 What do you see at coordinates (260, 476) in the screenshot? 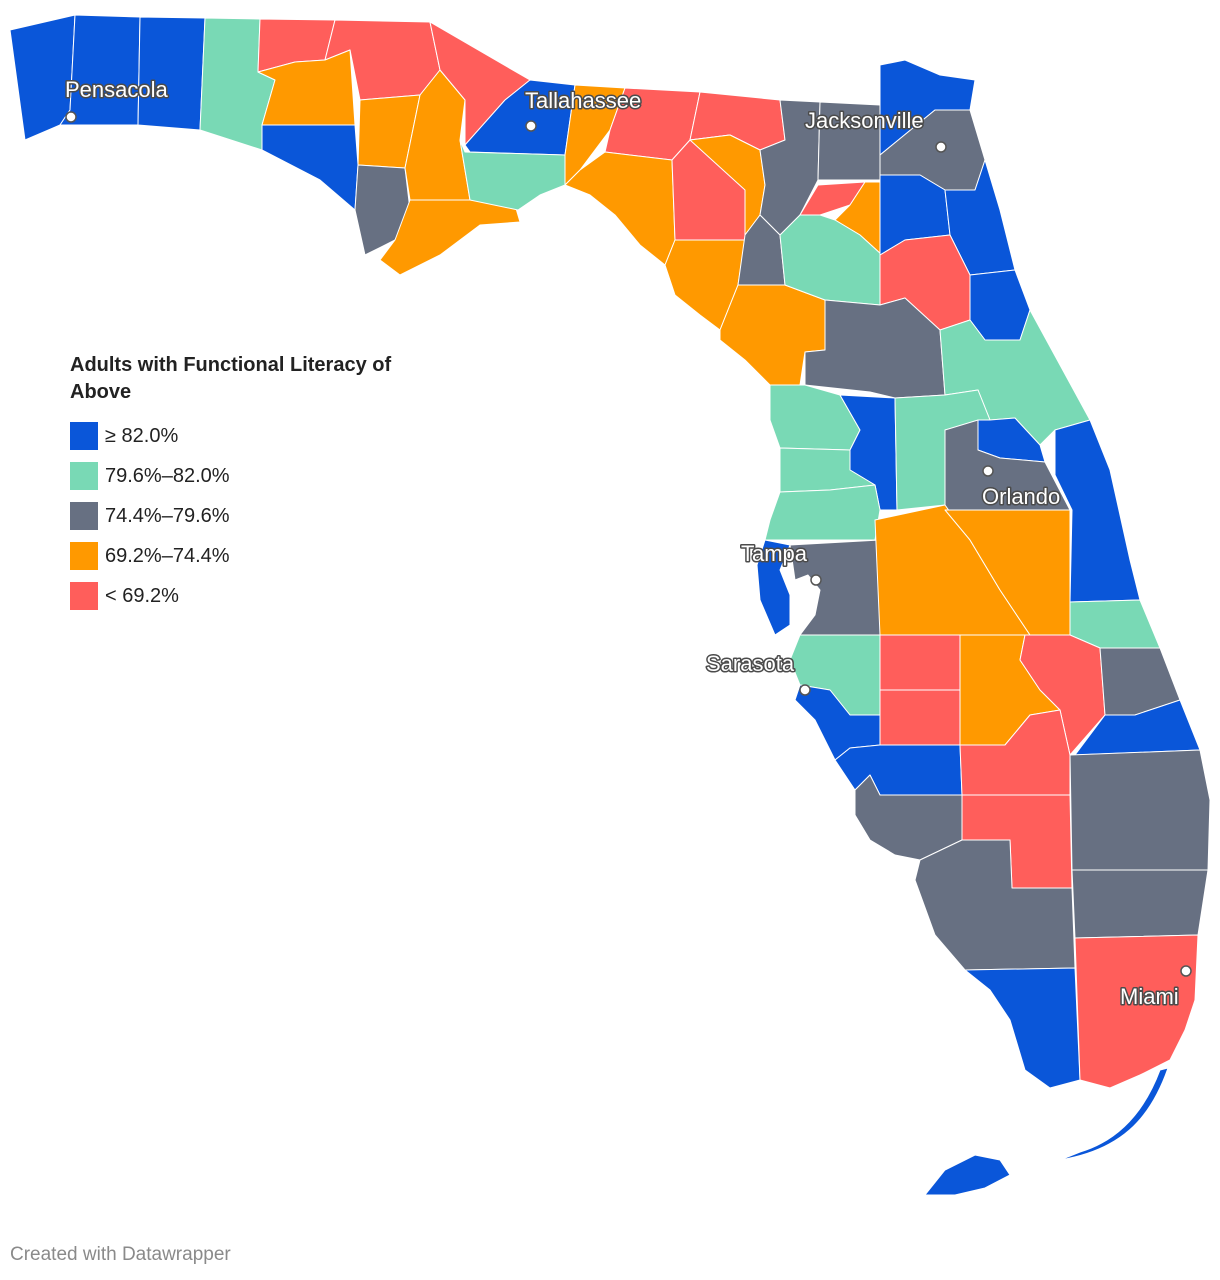
I see `legend-item: 79.6%–82.0%` at bounding box center [260, 476].